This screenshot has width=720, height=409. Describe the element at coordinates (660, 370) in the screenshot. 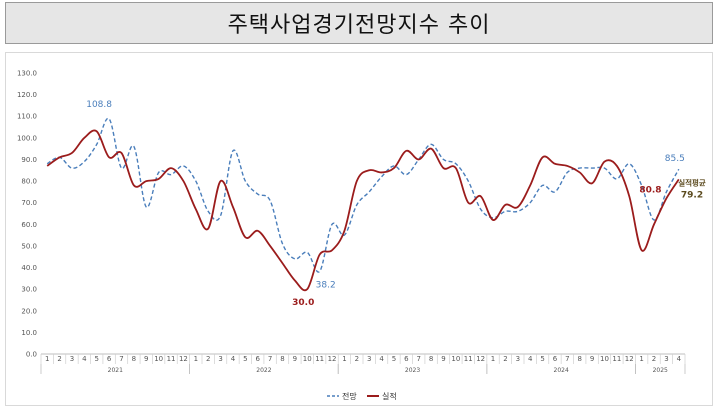

I see `x-year-label: 2025` at that location.